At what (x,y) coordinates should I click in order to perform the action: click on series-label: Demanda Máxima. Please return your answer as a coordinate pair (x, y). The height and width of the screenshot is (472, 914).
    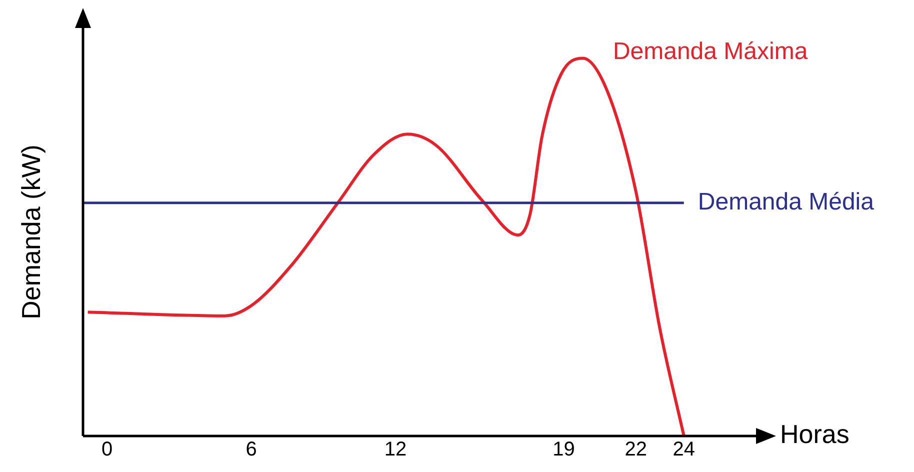
    Looking at the image, I should click on (710, 51).